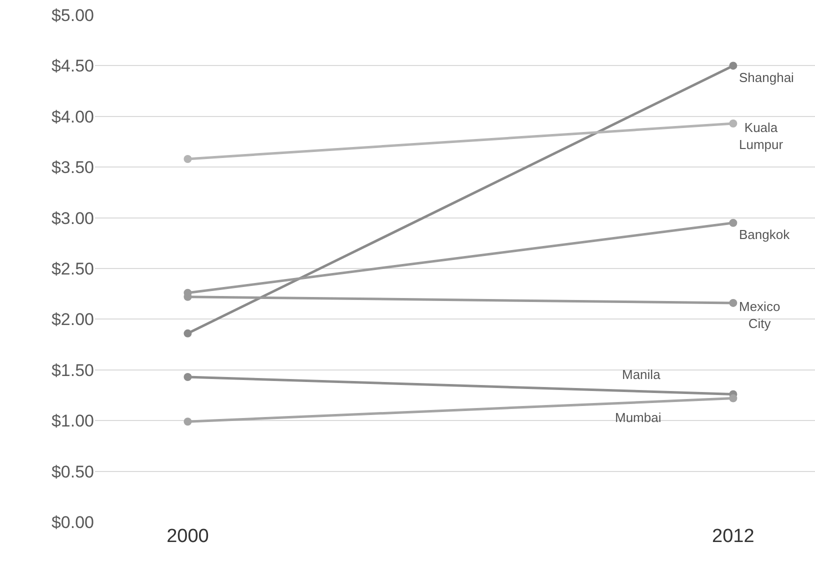  What do you see at coordinates (761, 136) in the screenshot?
I see `series-label: Kuala Lumpur` at bounding box center [761, 136].